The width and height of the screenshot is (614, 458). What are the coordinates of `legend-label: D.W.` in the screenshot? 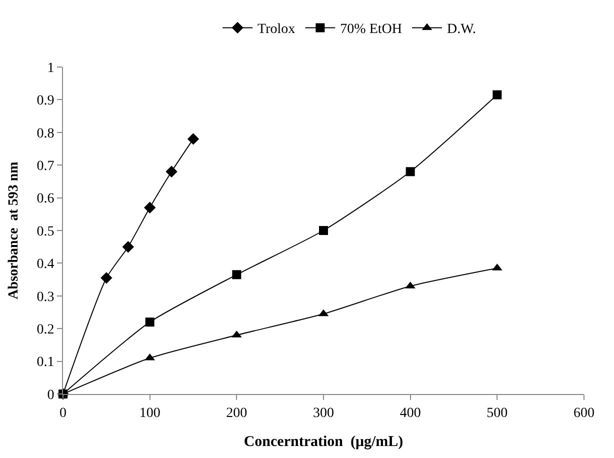 It's located at (461, 30).